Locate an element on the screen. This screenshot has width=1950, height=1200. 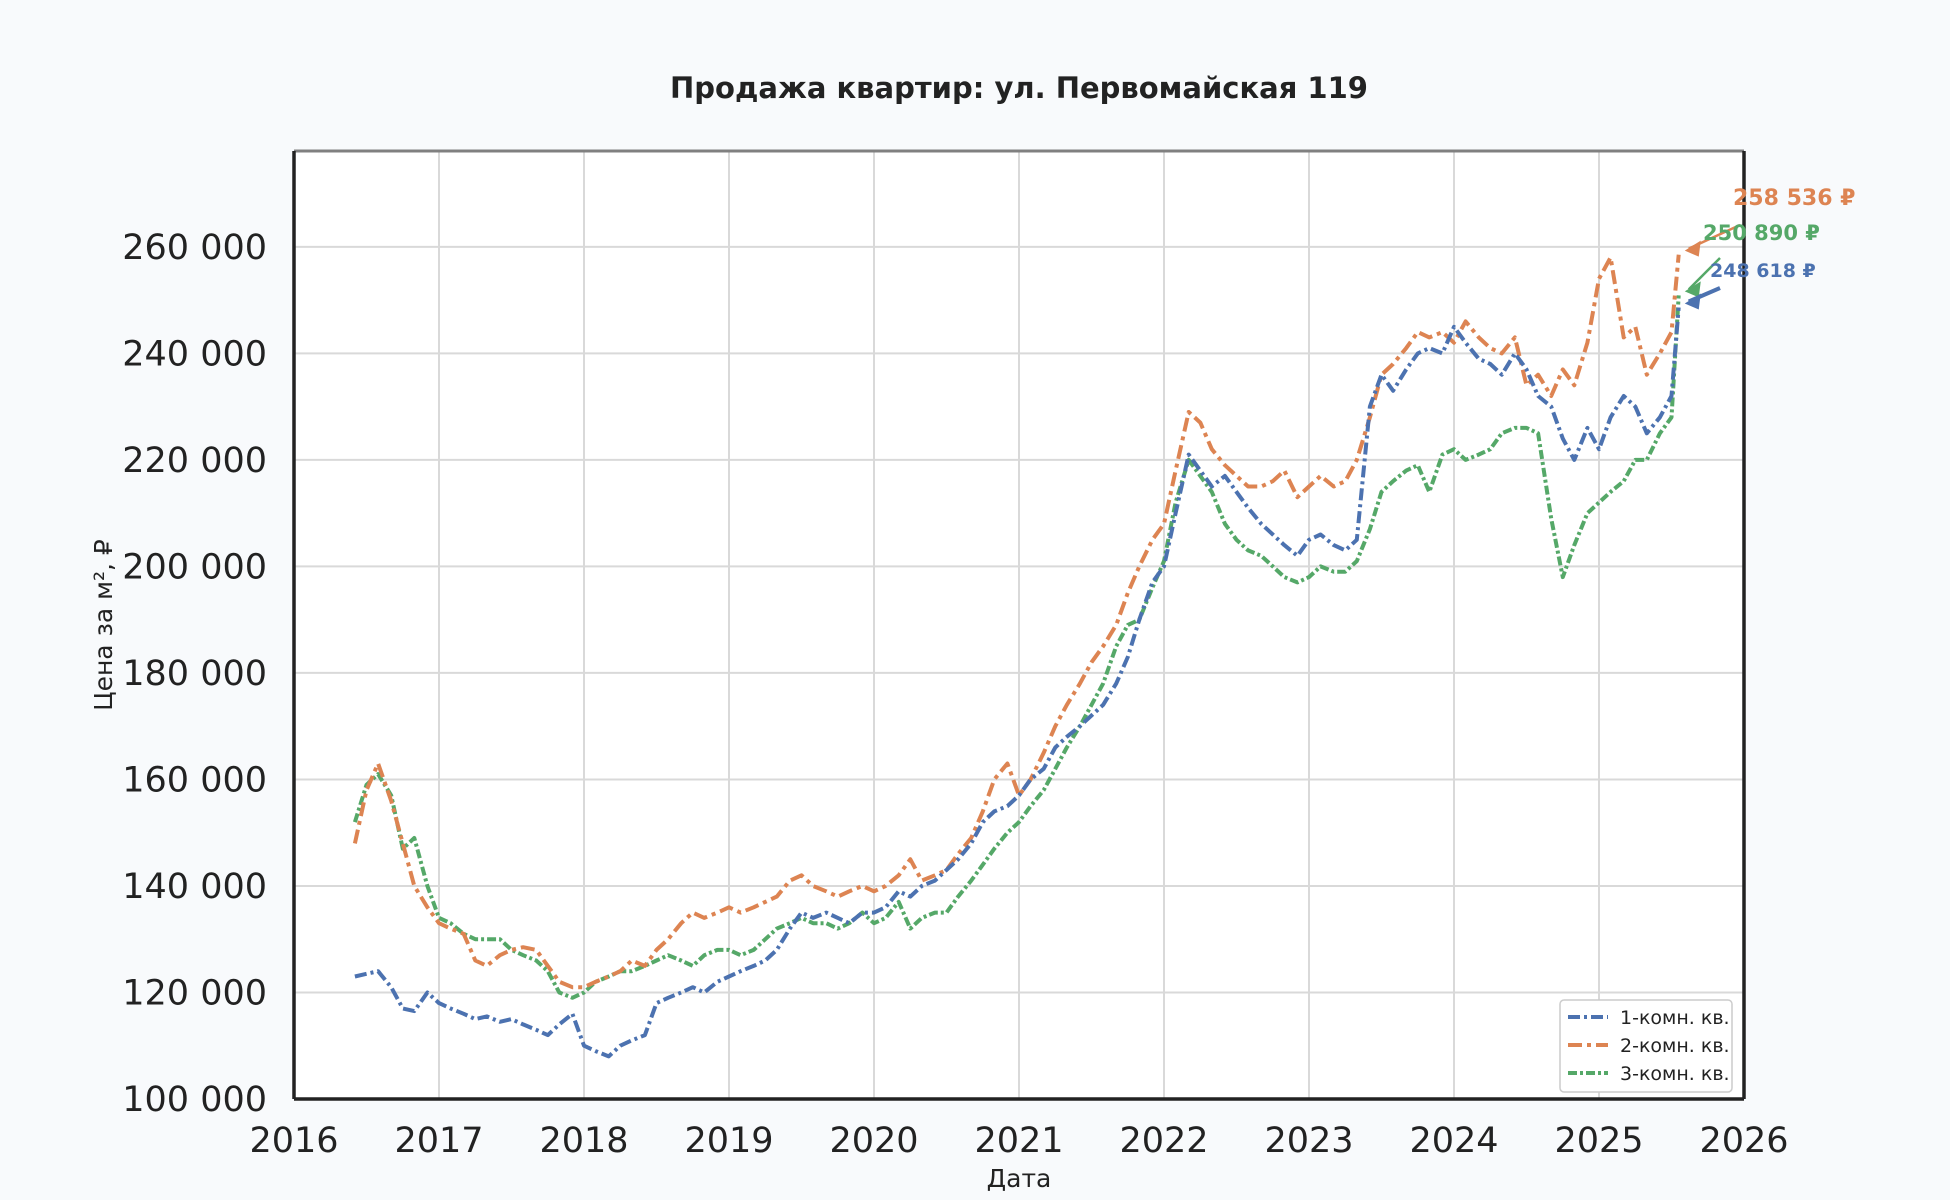
x-axis-label: Дата is located at coordinates (1019, 1178).